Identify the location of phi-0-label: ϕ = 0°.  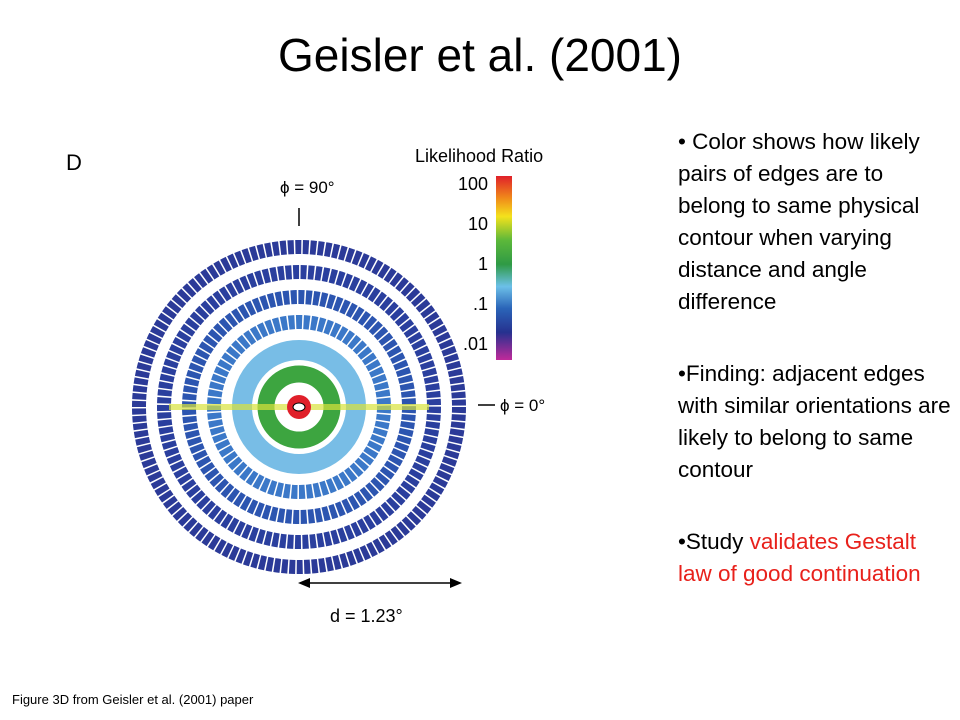
(522, 405).